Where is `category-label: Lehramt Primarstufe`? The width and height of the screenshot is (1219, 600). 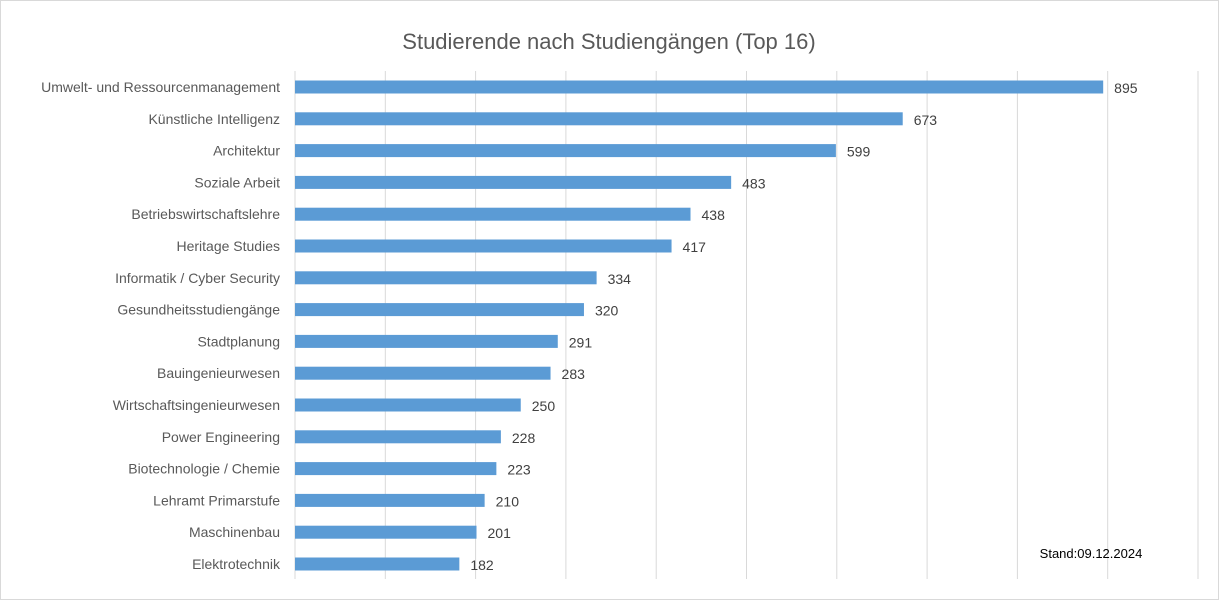
category-label: Lehramt Primarstufe is located at coordinates (216, 500).